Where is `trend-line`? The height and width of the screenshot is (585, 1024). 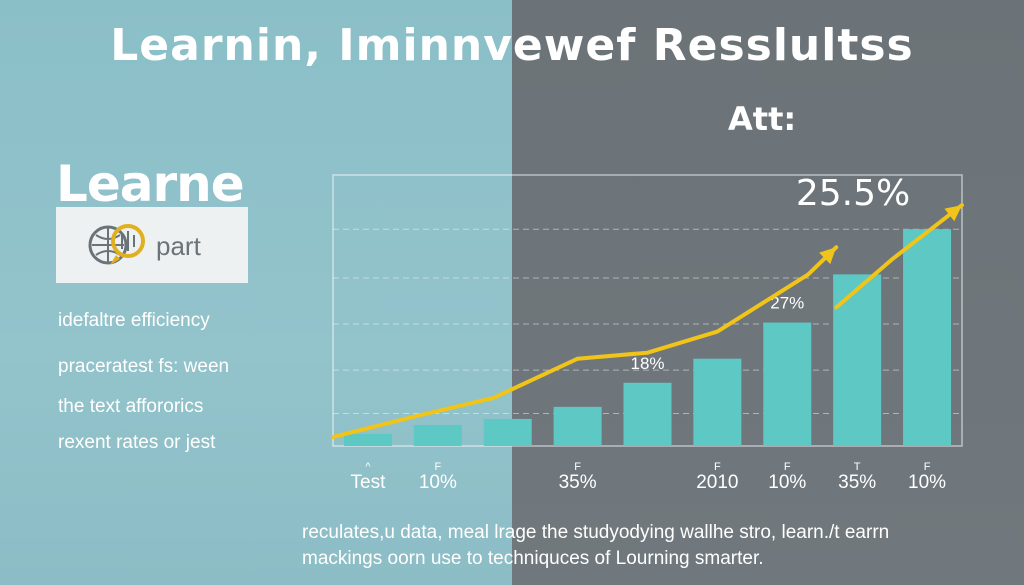
trend-line is located at coordinates (899, 256).